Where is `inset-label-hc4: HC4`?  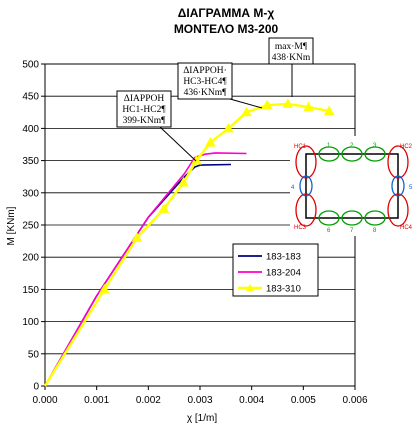
inset-label-hc4: HC4 is located at coordinates (406, 228).